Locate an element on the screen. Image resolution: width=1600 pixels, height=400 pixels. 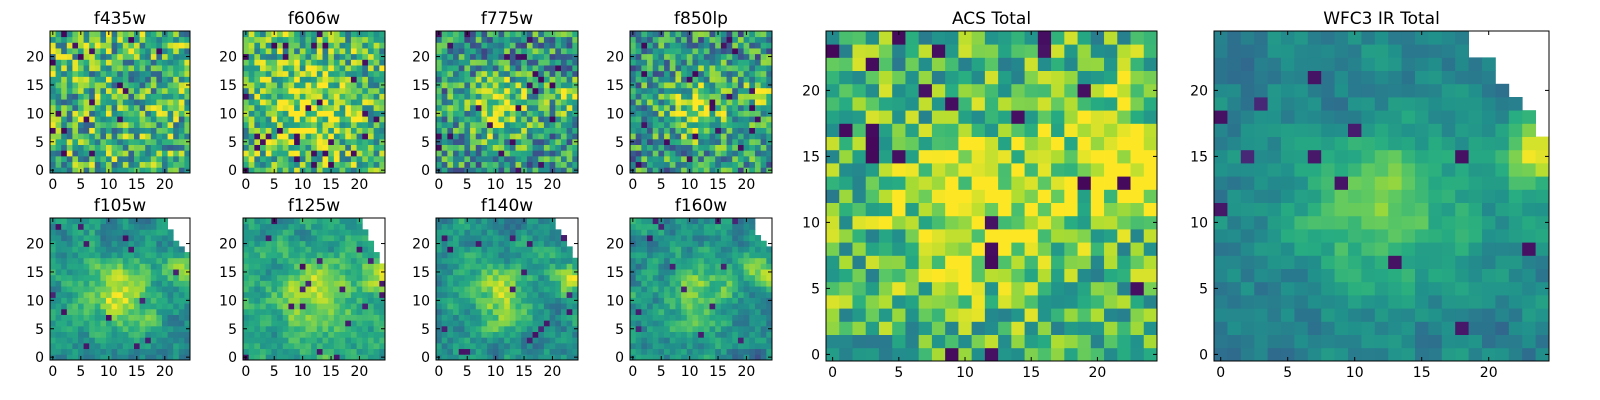
axes-frame is located at coordinates (507, 289).